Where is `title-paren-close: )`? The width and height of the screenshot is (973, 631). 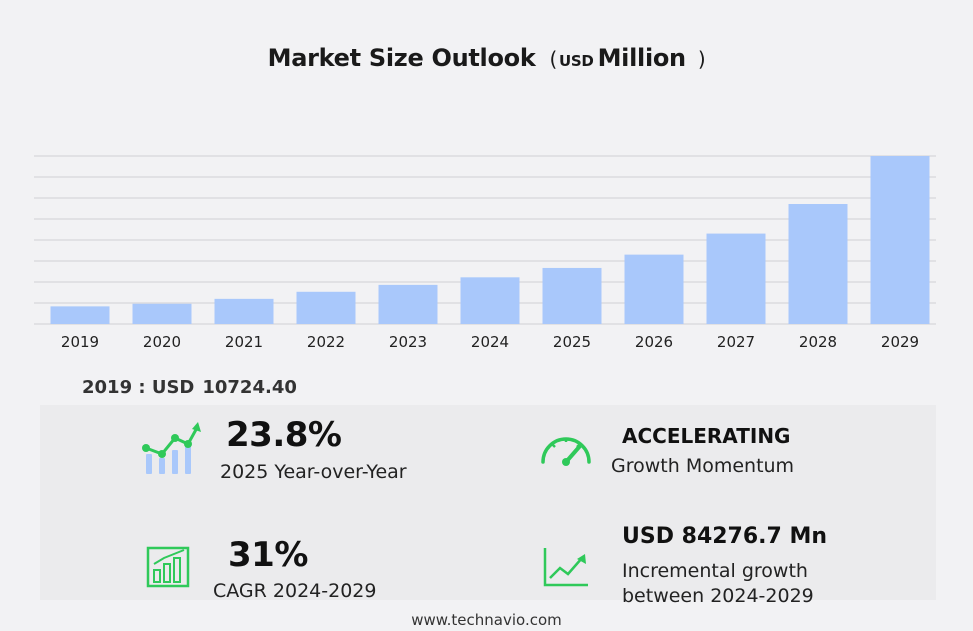
title-paren-close: ) is located at coordinates (701, 59).